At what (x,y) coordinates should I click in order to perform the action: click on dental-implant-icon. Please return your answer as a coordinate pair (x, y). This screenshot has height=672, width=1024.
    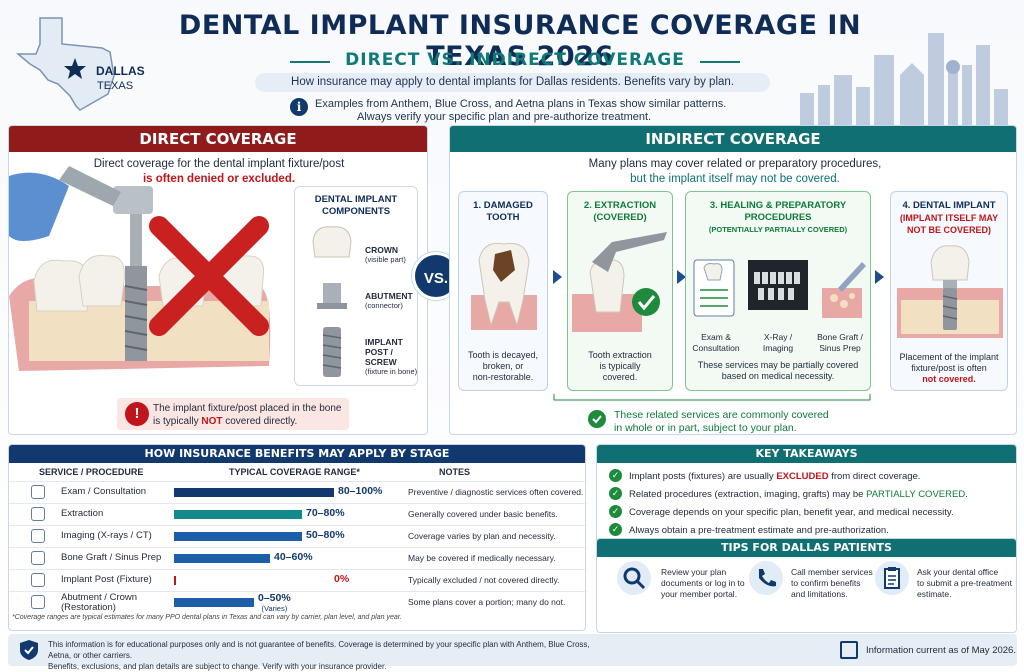
    Looking at the image, I should click on (950, 291).